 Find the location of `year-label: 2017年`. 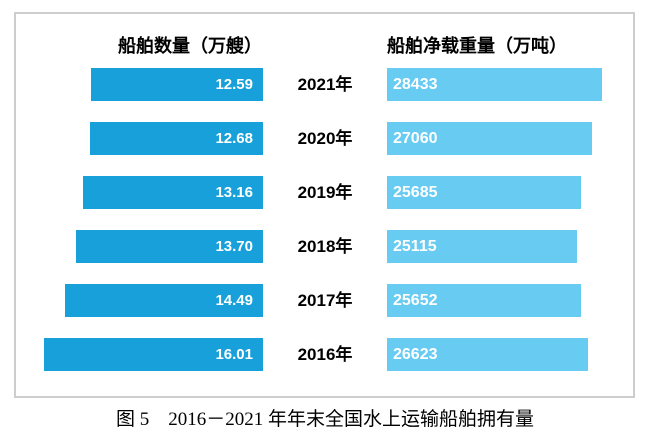

year-label: 2017年 is located at coordinates (325, 300).